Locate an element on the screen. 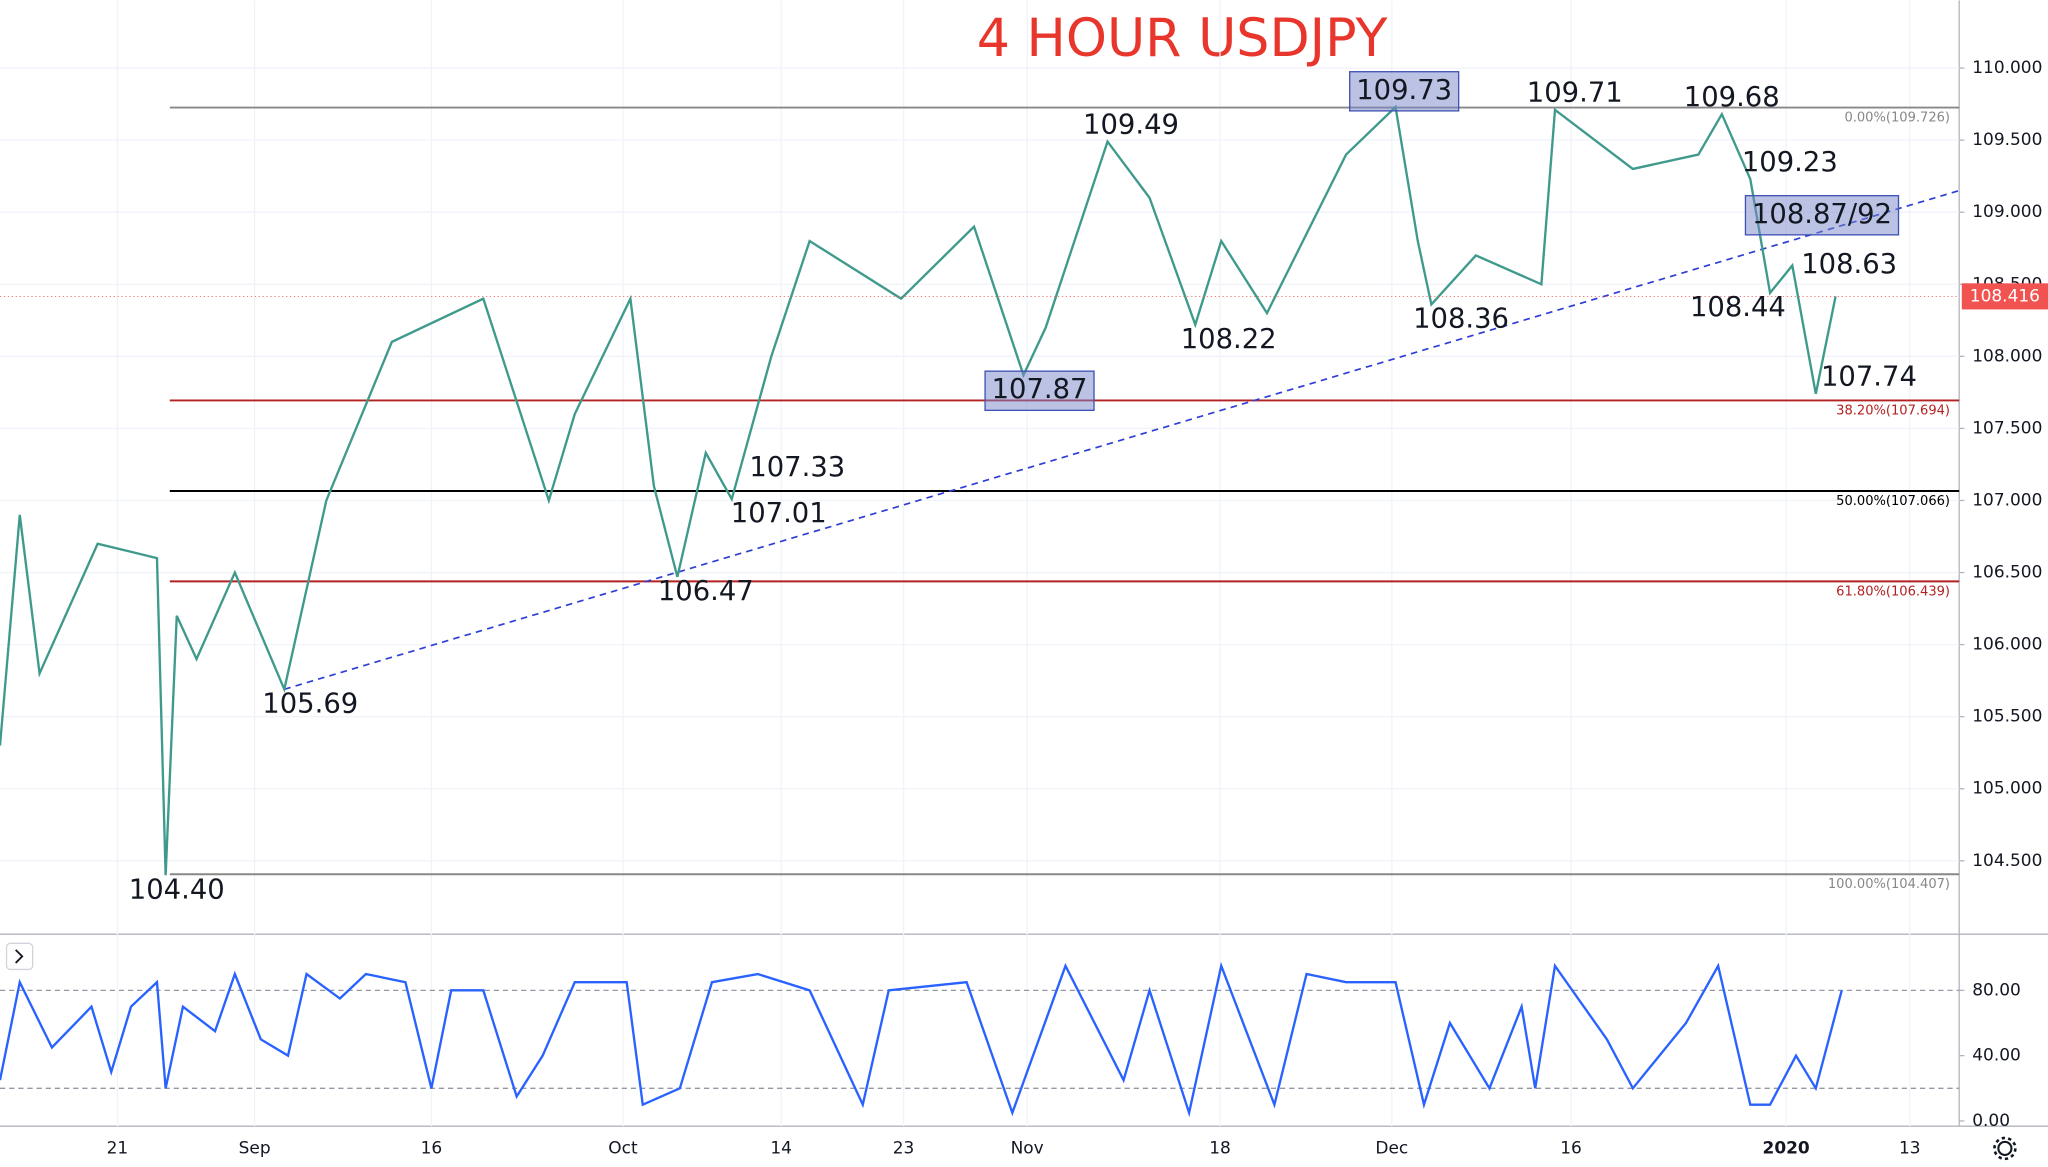  y-tick-label: 109.500 is located at coordinates (2007, 140).